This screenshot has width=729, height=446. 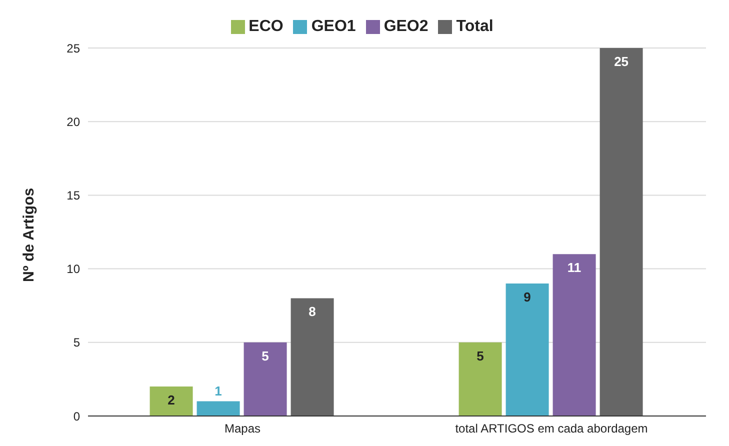 I want to click on y-tick-label: 5, so click(x=76, y=343).